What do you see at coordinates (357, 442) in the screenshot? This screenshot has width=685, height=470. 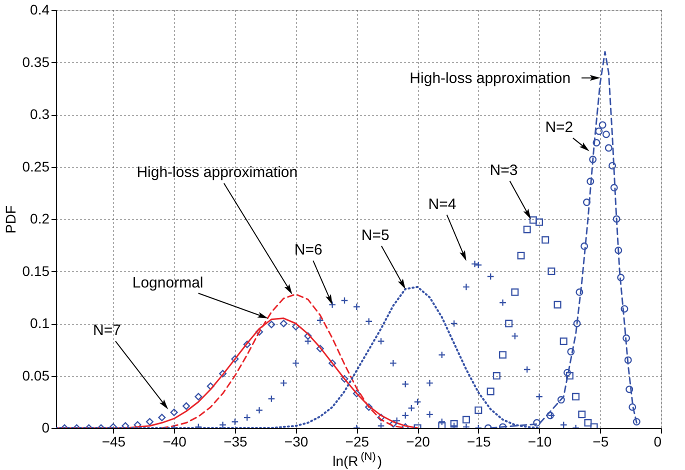 I see `x-tick-label: −25` at bounding box center [357, 442].